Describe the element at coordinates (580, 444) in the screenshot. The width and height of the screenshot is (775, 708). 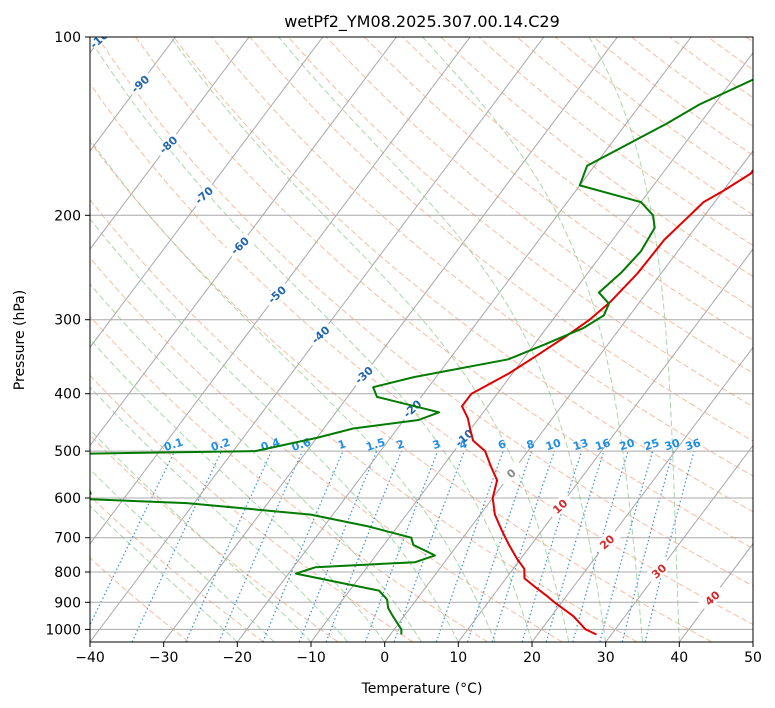
I see `mixing-ratio-label-12: 13` at that location.